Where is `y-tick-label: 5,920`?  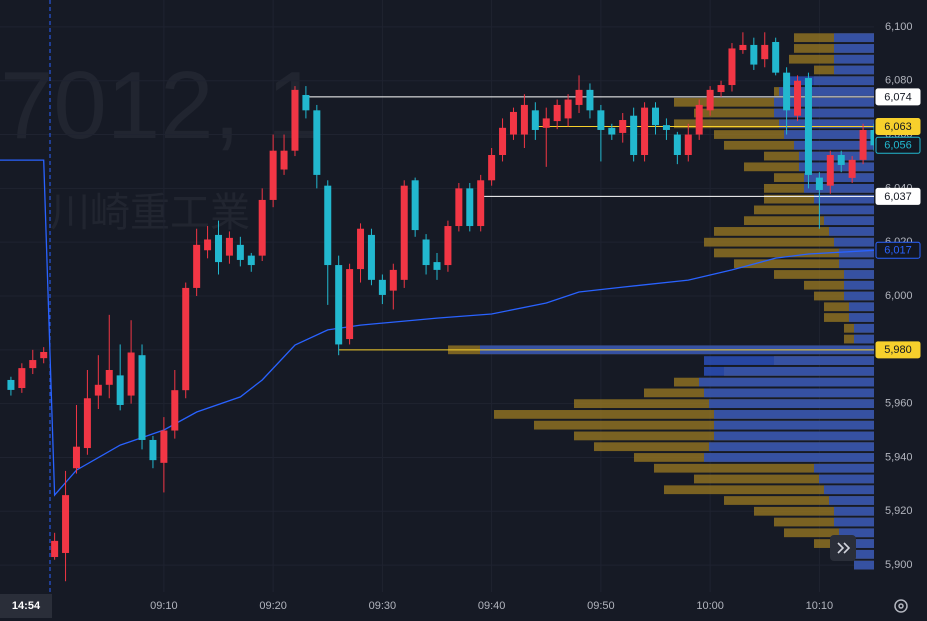
y-tick-label: 5,920 is located at coordinates (899, 511).